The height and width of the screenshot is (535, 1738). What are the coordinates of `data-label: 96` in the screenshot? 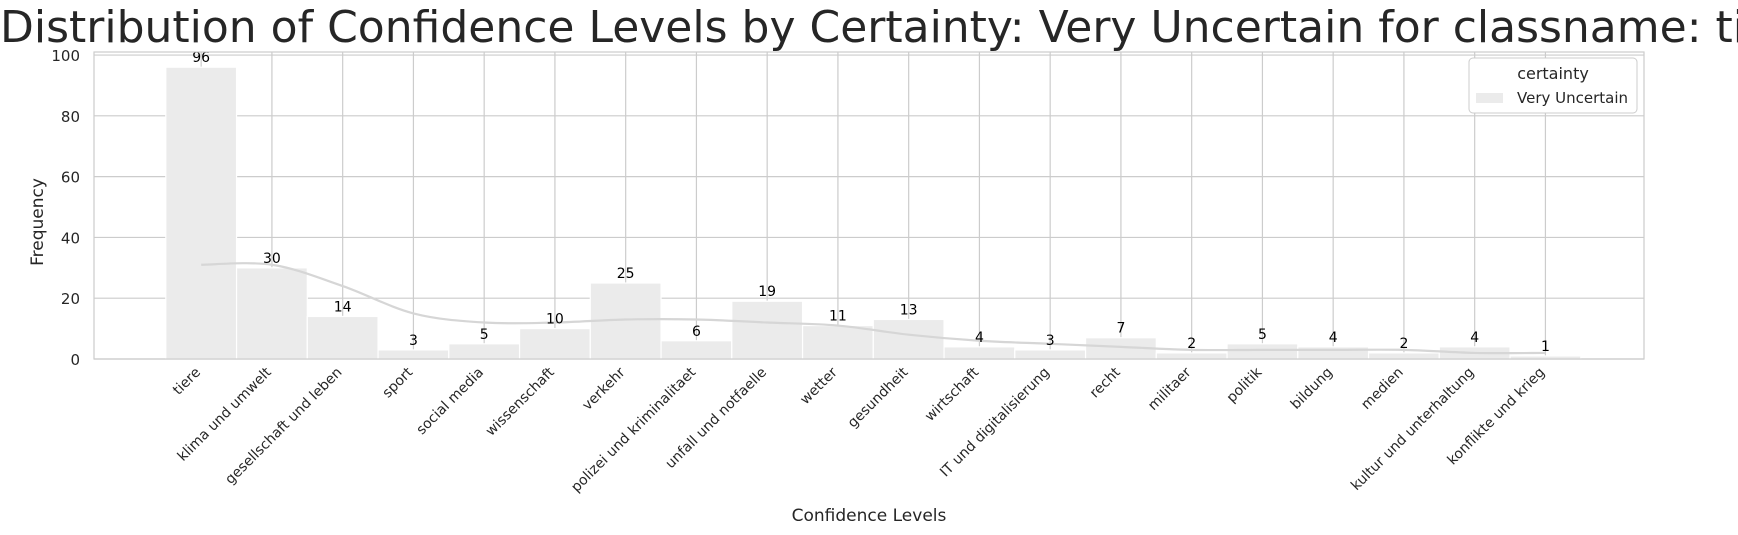 It's located at (201, 58).